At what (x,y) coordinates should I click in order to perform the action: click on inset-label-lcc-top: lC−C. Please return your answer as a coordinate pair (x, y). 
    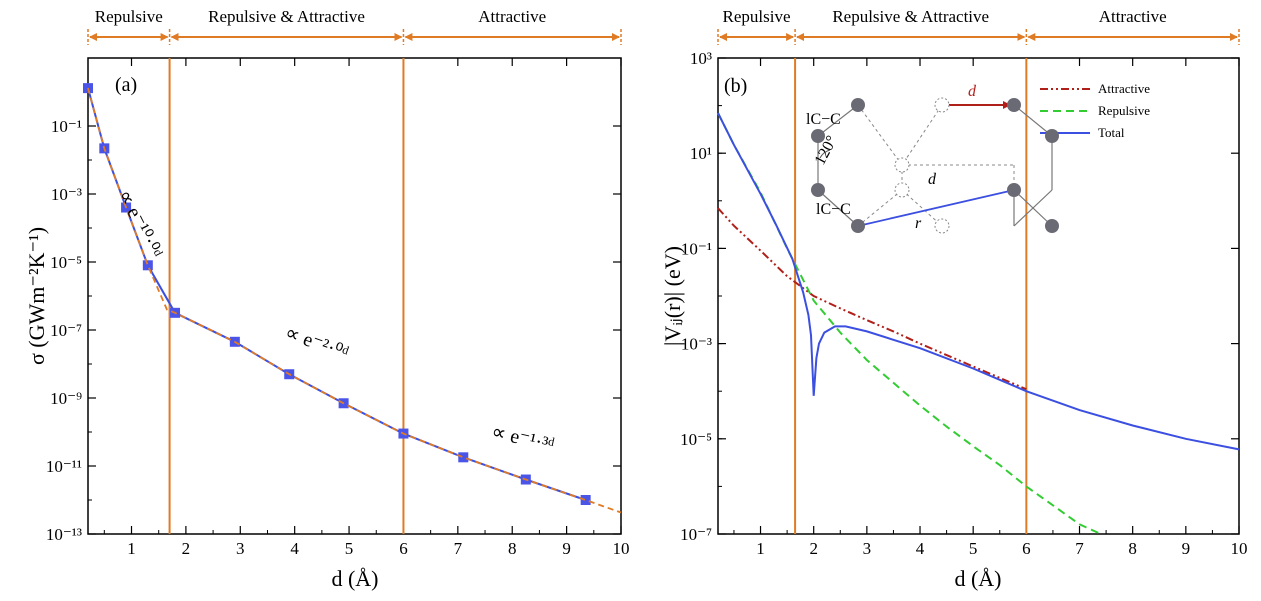
    Looking at the image, I should click on (823, 119).